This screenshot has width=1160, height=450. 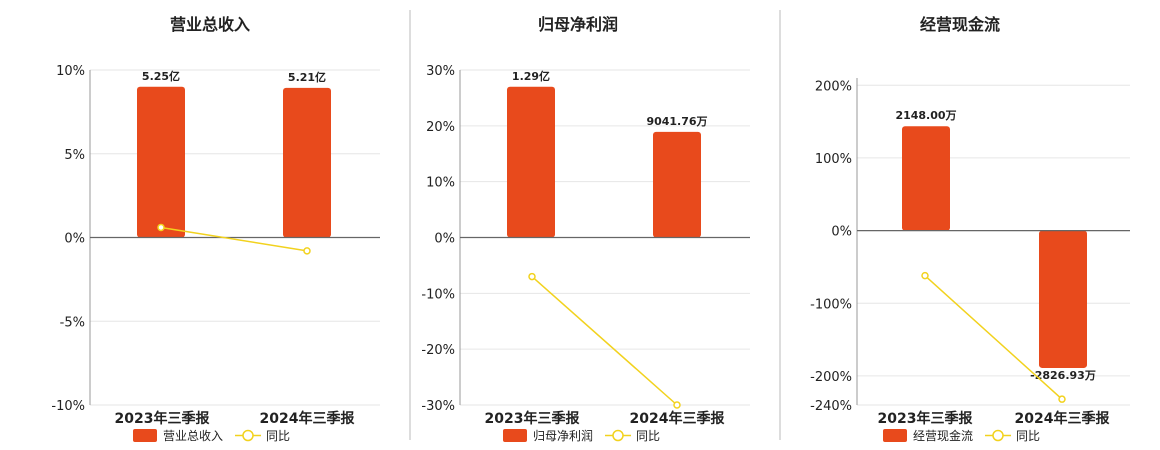 What do you see at coordinates (438, 406) in the screenshot?
I see `y-tick-label: -30%` at bounding box center [438, 406].